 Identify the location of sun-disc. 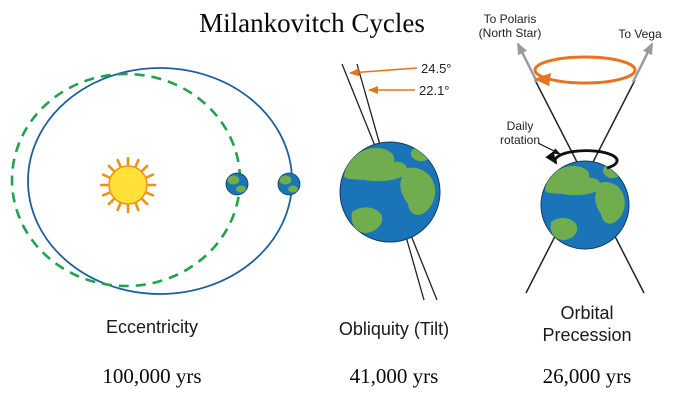
(128, 185).